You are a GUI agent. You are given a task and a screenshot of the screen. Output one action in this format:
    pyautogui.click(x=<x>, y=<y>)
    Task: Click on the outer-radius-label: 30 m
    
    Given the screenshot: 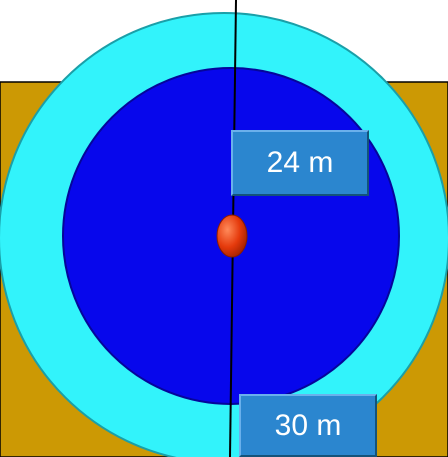 What is the action you would take?
    pyautogui.click(x=308, y=425)
    